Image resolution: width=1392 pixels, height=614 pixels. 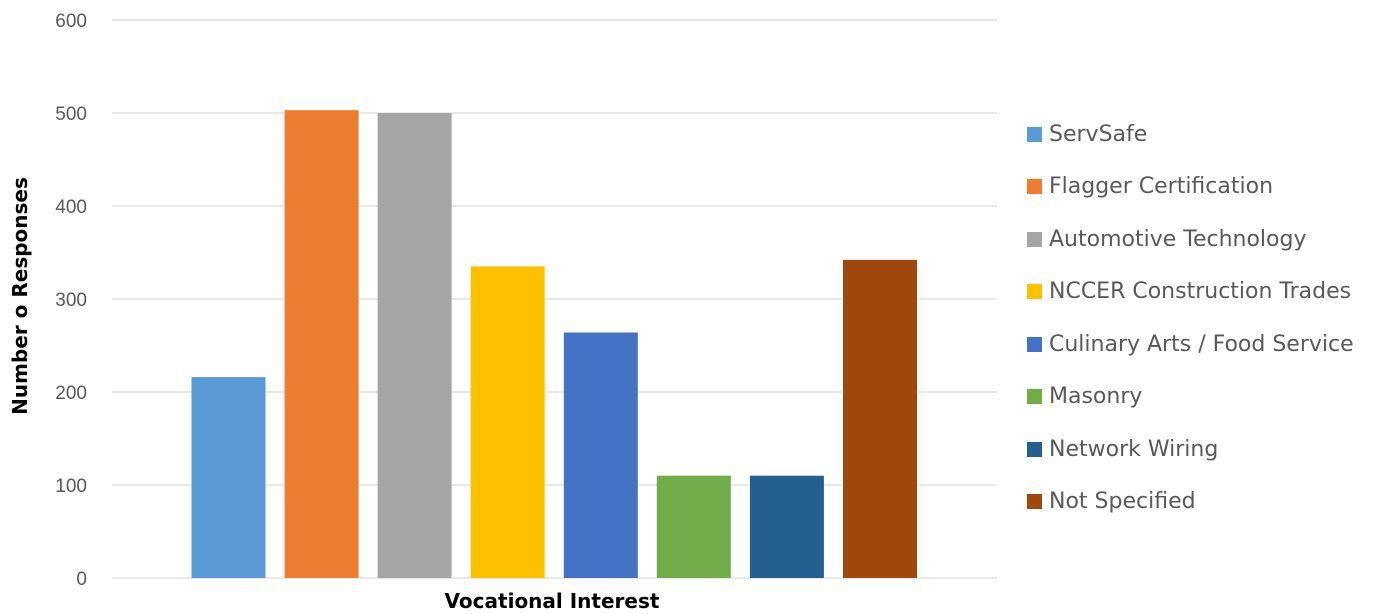 I want to click on x-axis-title: Vocational Interest, so click(x=552, y=601).